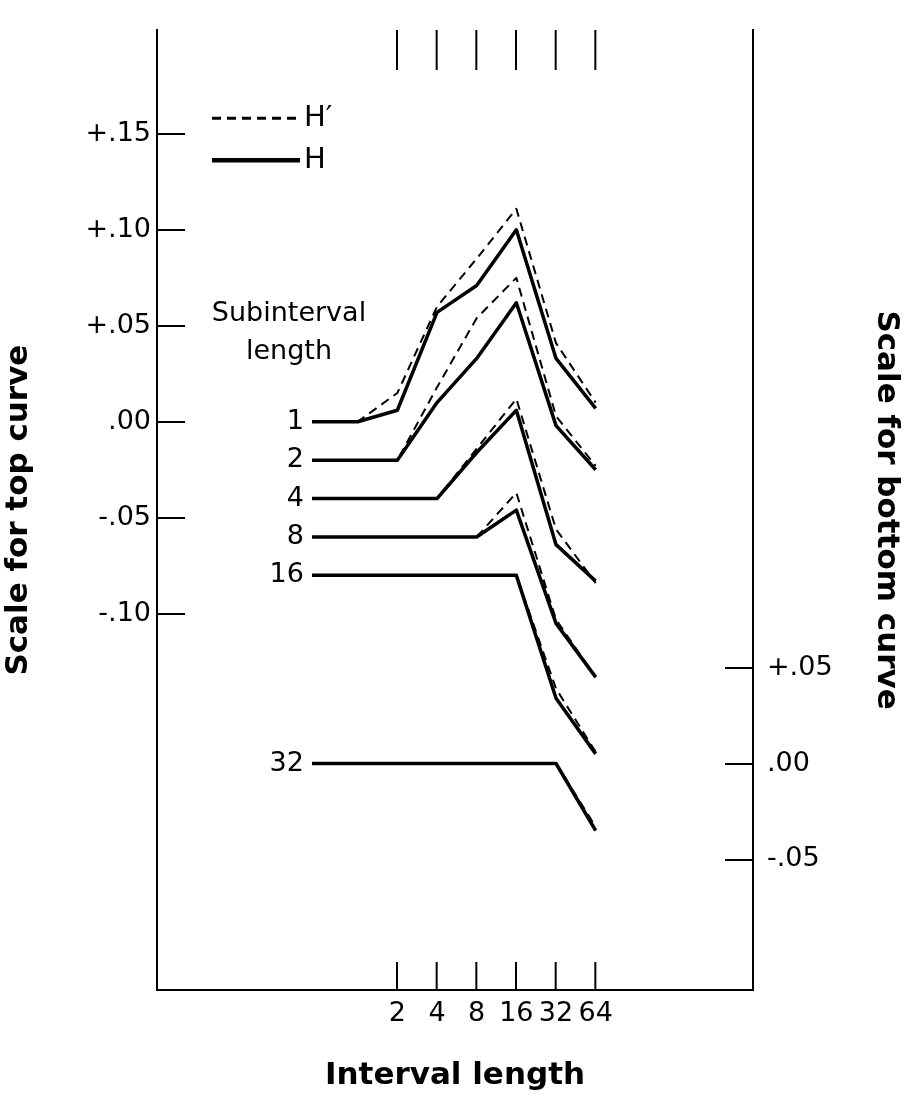  I want to click on y-tick-label: .00, so click(129, 419).